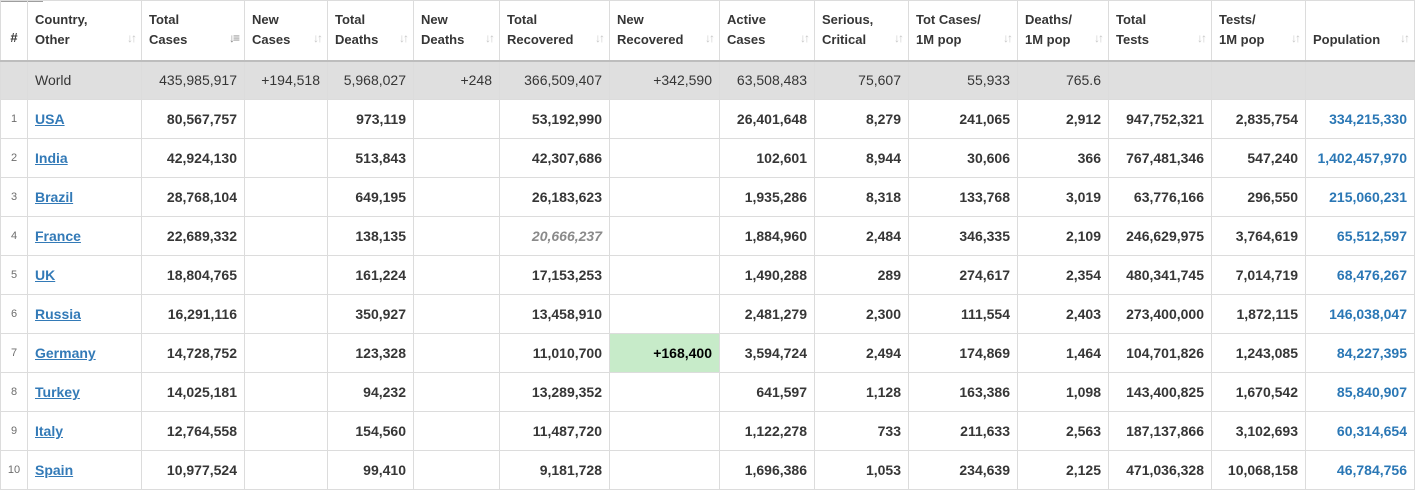 This screenshot has width=1419, height=492. Describe the element at coordinates (286, 31) in the screenshot. I see `header-new-cases: New Cases ↓↑` at that location.